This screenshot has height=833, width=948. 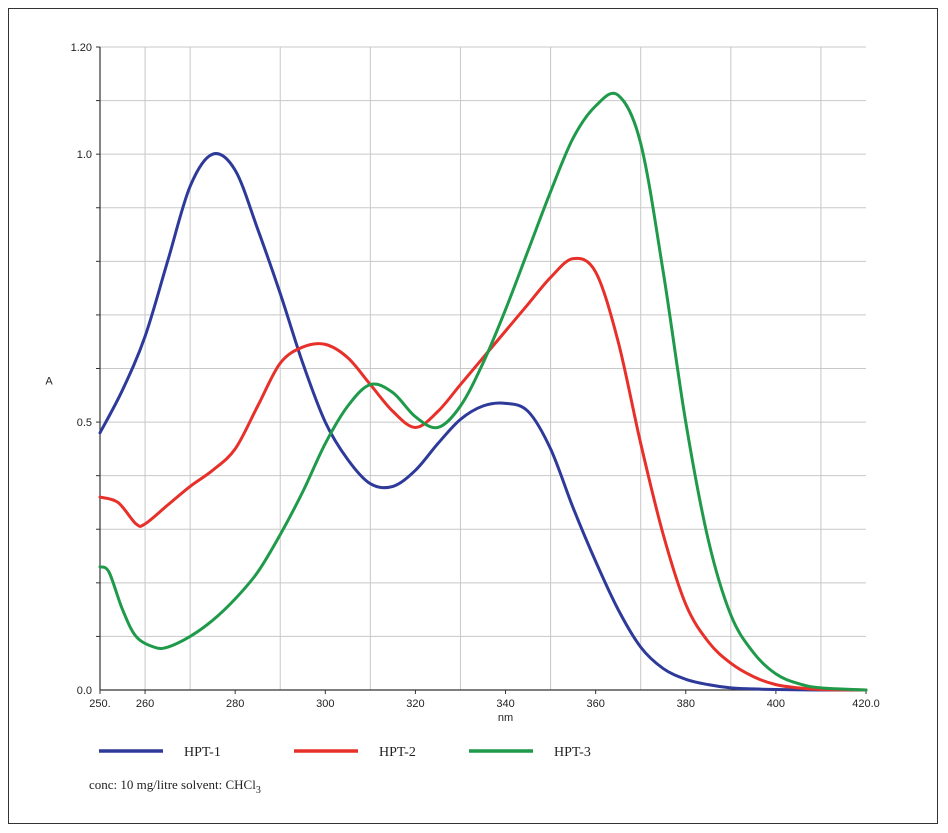 I want to click on x-tick-label: 300, so click(x=325, y=704).